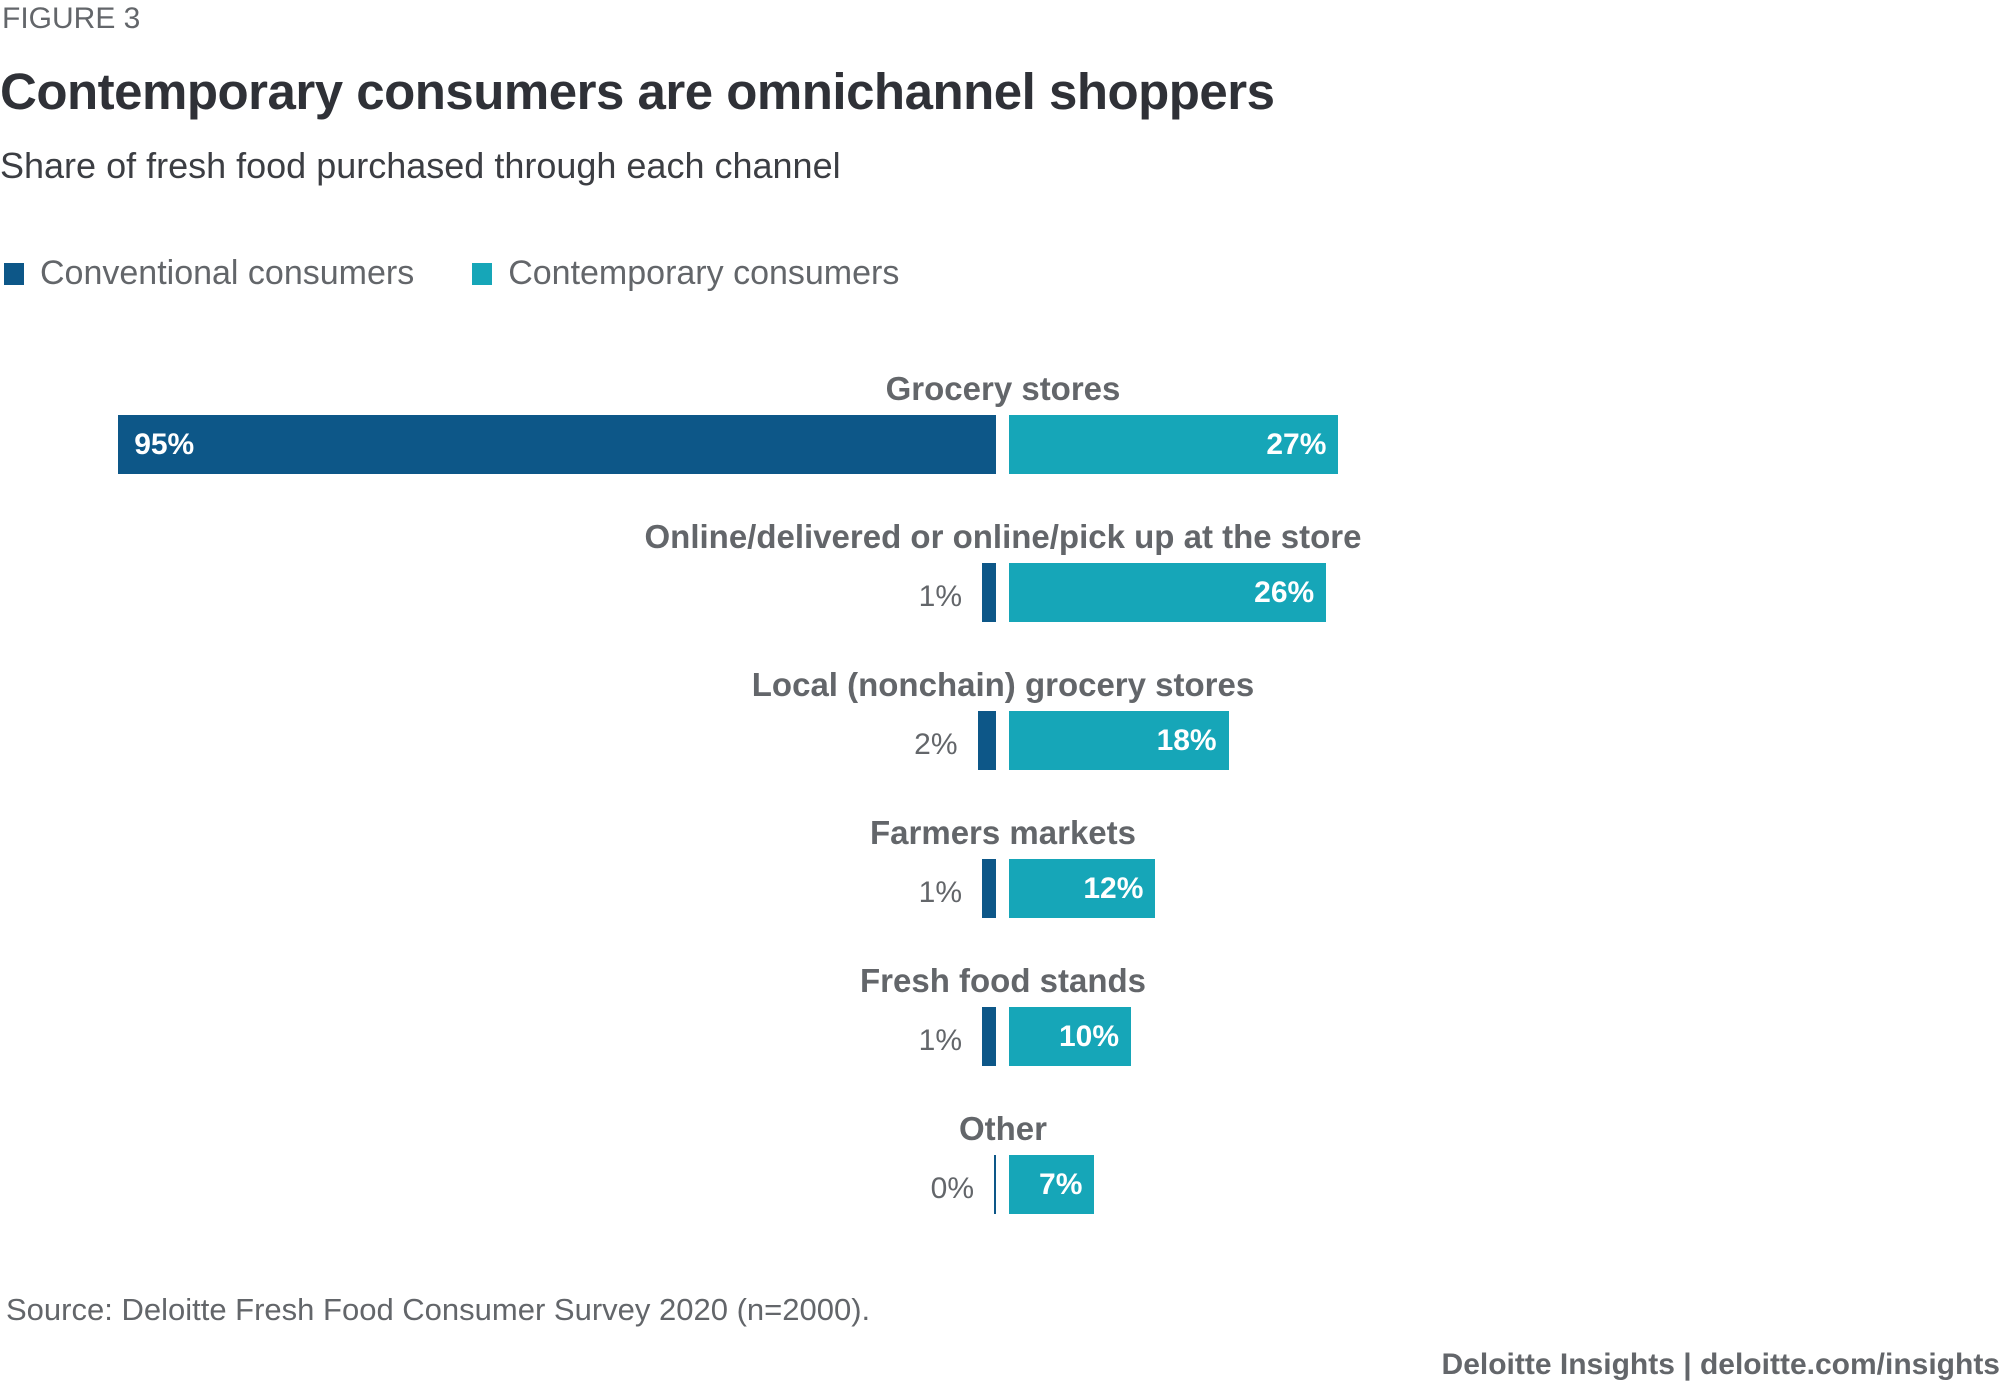 This screenshot has width=2000, height=1392. What do you see at coordinates (1003, 832) in the screenshot?
I see `category-label: Farmers markets` at bounding box center [1003, 832].